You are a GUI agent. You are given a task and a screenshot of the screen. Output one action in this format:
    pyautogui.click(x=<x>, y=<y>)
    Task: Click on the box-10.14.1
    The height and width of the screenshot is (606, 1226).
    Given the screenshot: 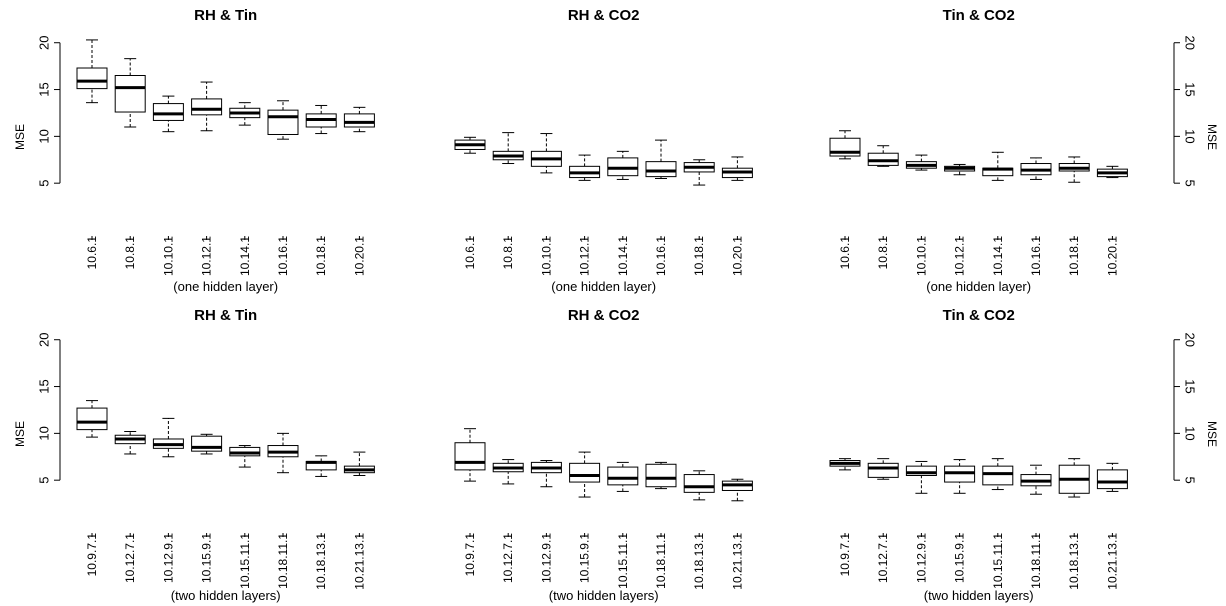 What is the action you would take?
    pyautogui.click(x=998, y=166)
    